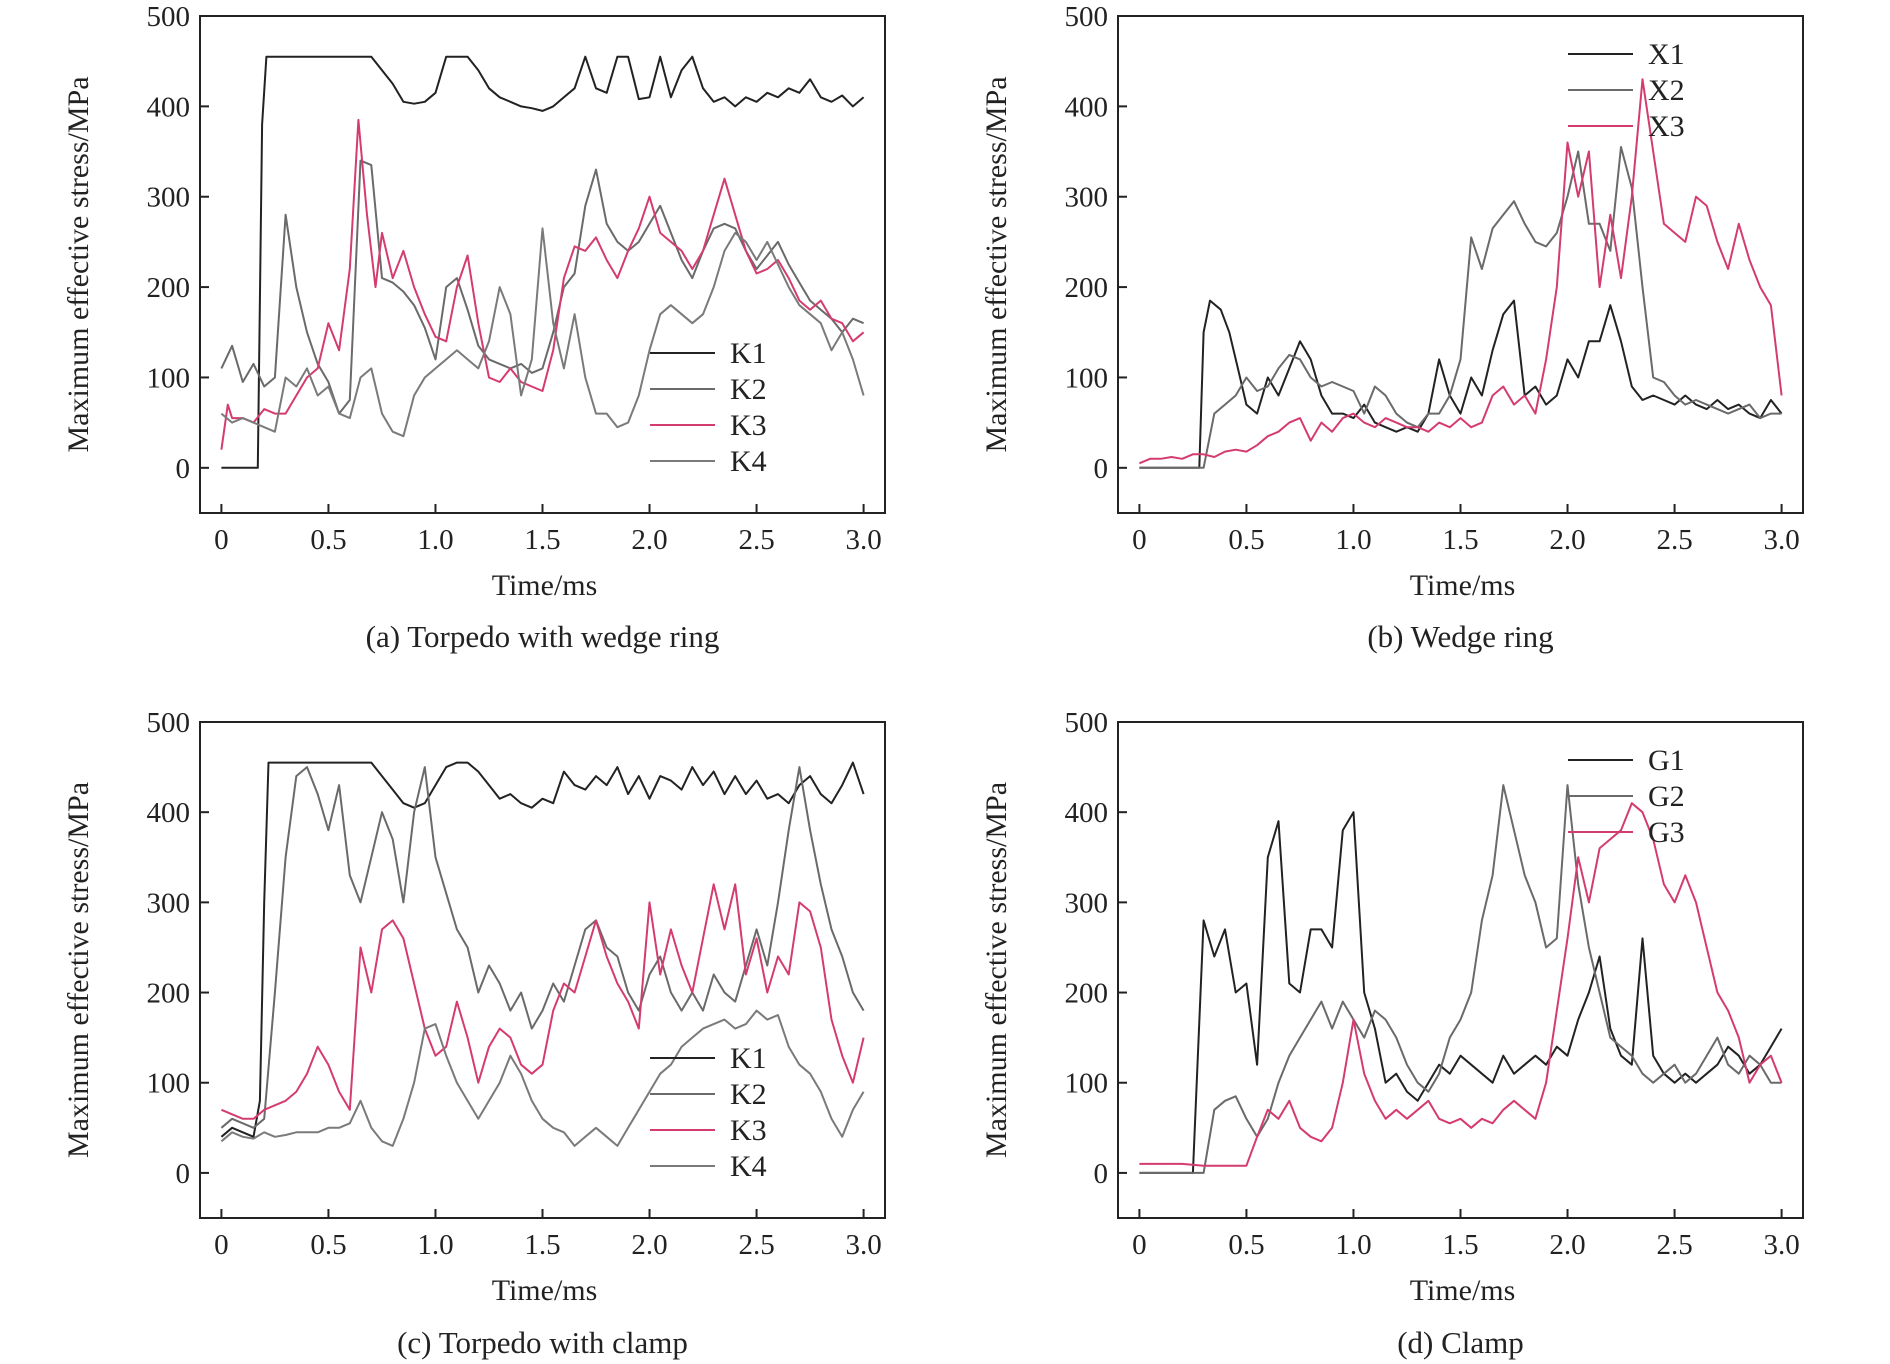 The image size is (1890, 1364). I want to click on series-line-x3, so click(1461, 271).